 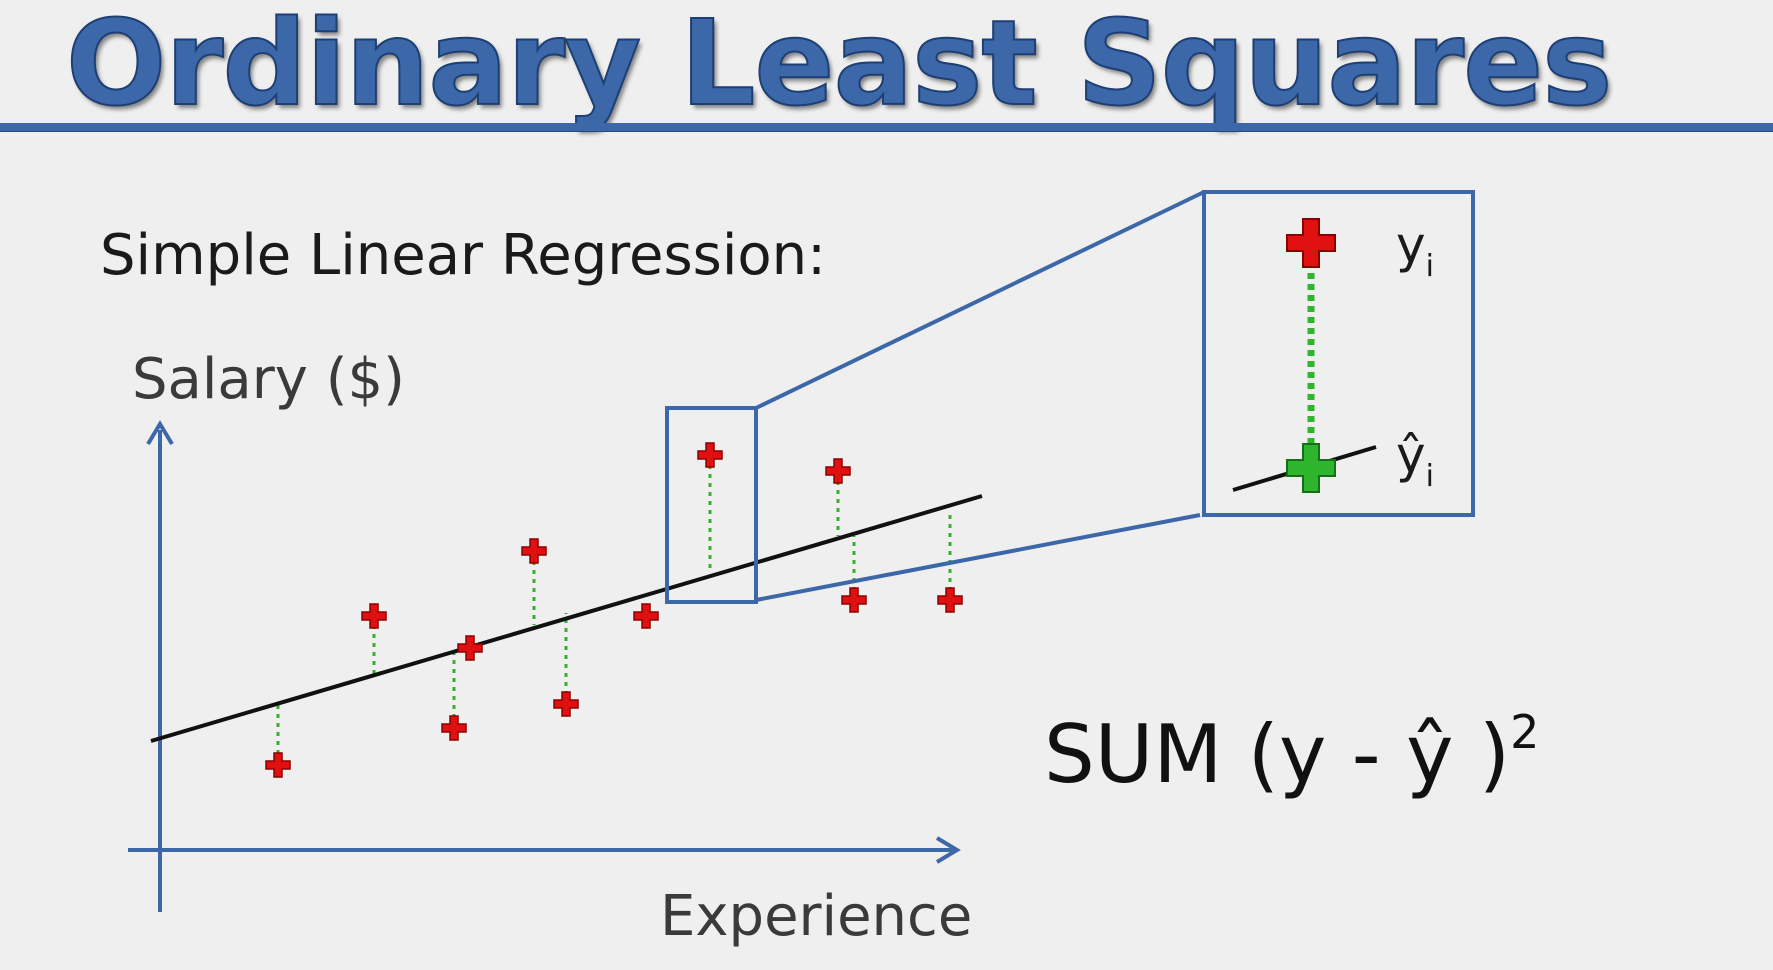 What do you see at coordinates (948, 850) in the screenshot?
I see `x-axis-arrowhead` at bounding box center [948, 850].